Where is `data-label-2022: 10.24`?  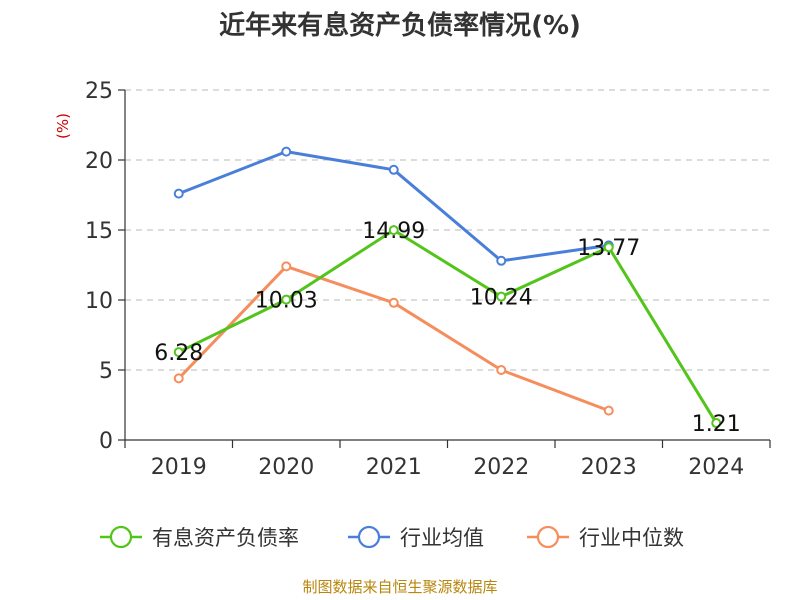
data-label-2022: 10.24 is located at coordinates (501, 298).